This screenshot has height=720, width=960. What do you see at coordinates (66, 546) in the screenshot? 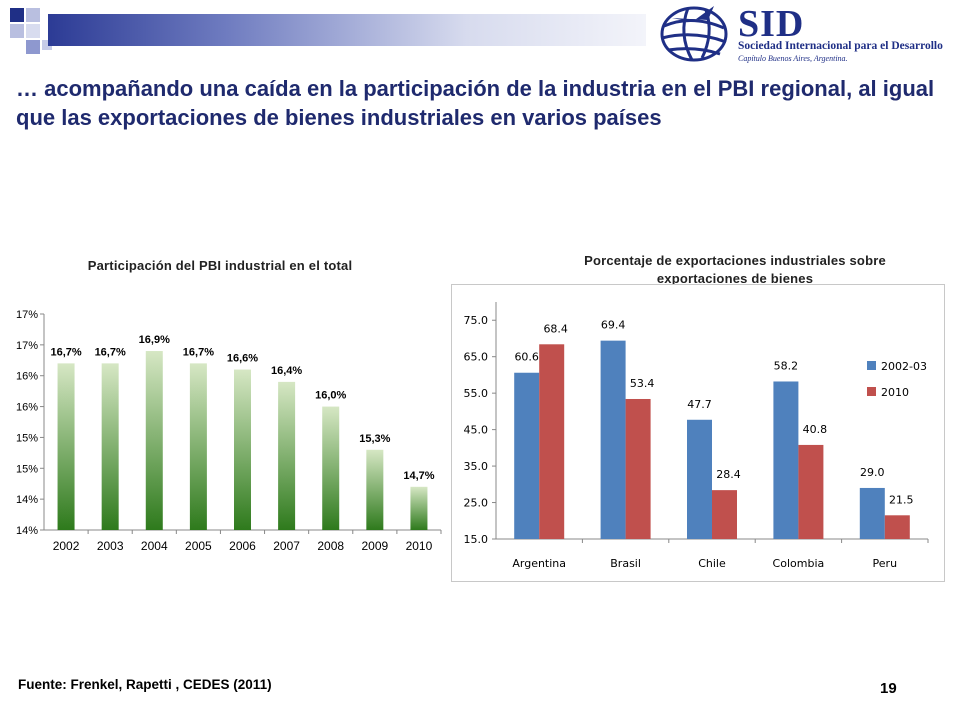
I see `chart1-x-tick-label: 2002` at bounding box center [66, 546].